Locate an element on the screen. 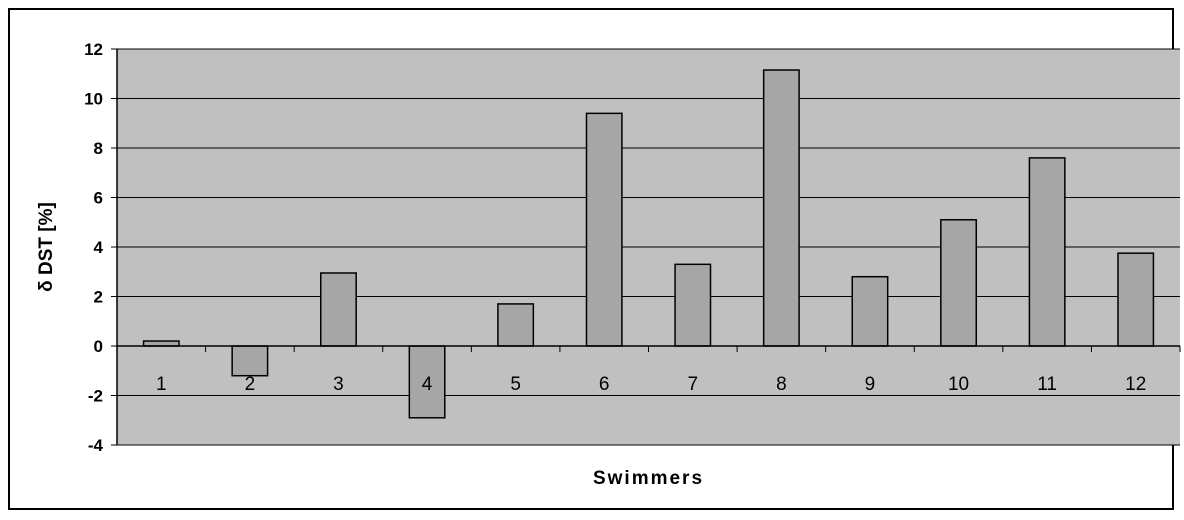 This screenshot has width=1184, height=520. y-tick-label: -2 is located at coordinates (95, 396).